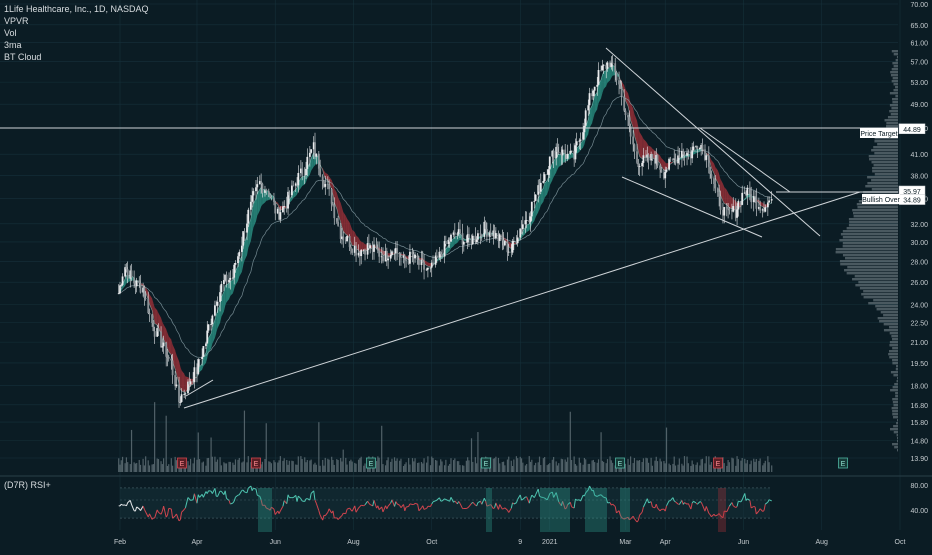 This screenshot has height=555, width=932. What do you see at coordinates (76, 21) in the screenshot?
I see `indicator-vpvr: VPVR` at bounding box center [76, 21].